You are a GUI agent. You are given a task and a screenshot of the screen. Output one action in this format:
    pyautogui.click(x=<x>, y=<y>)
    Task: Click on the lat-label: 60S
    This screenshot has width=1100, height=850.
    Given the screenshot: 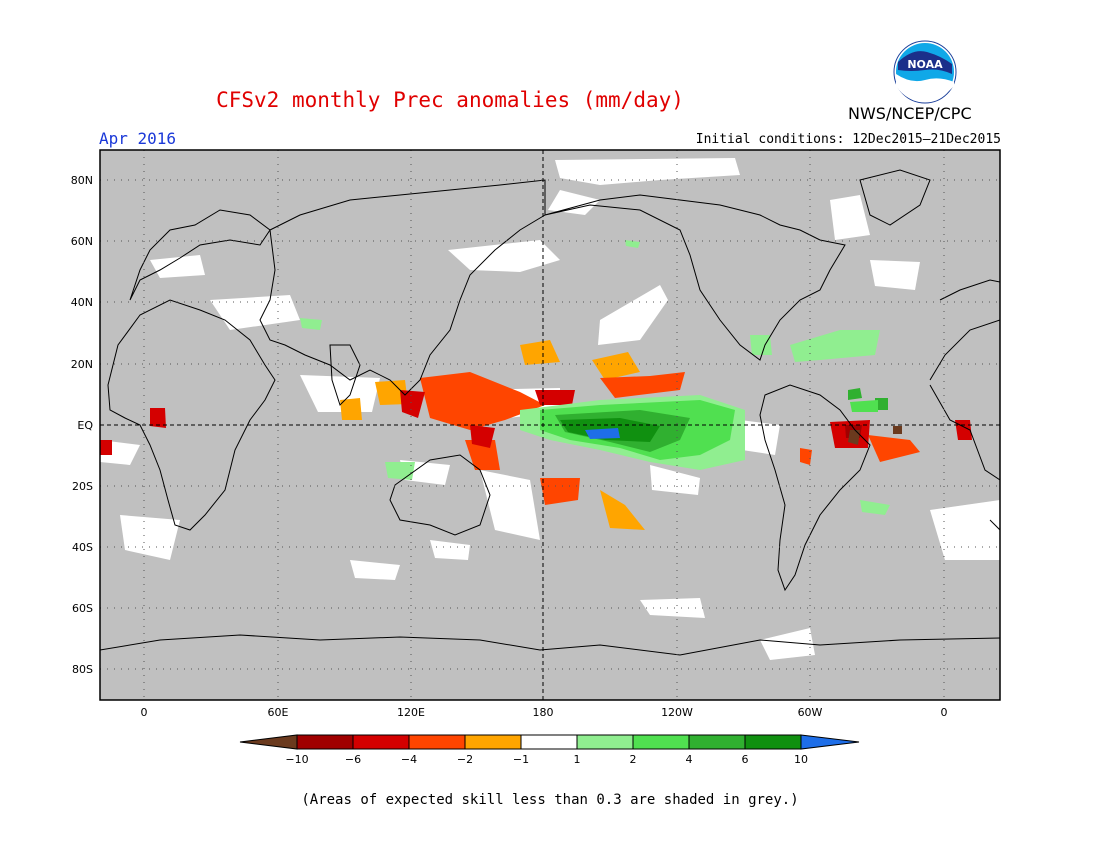 What is the action you would take?
    pyautogui.click(x=82, y=608)
    